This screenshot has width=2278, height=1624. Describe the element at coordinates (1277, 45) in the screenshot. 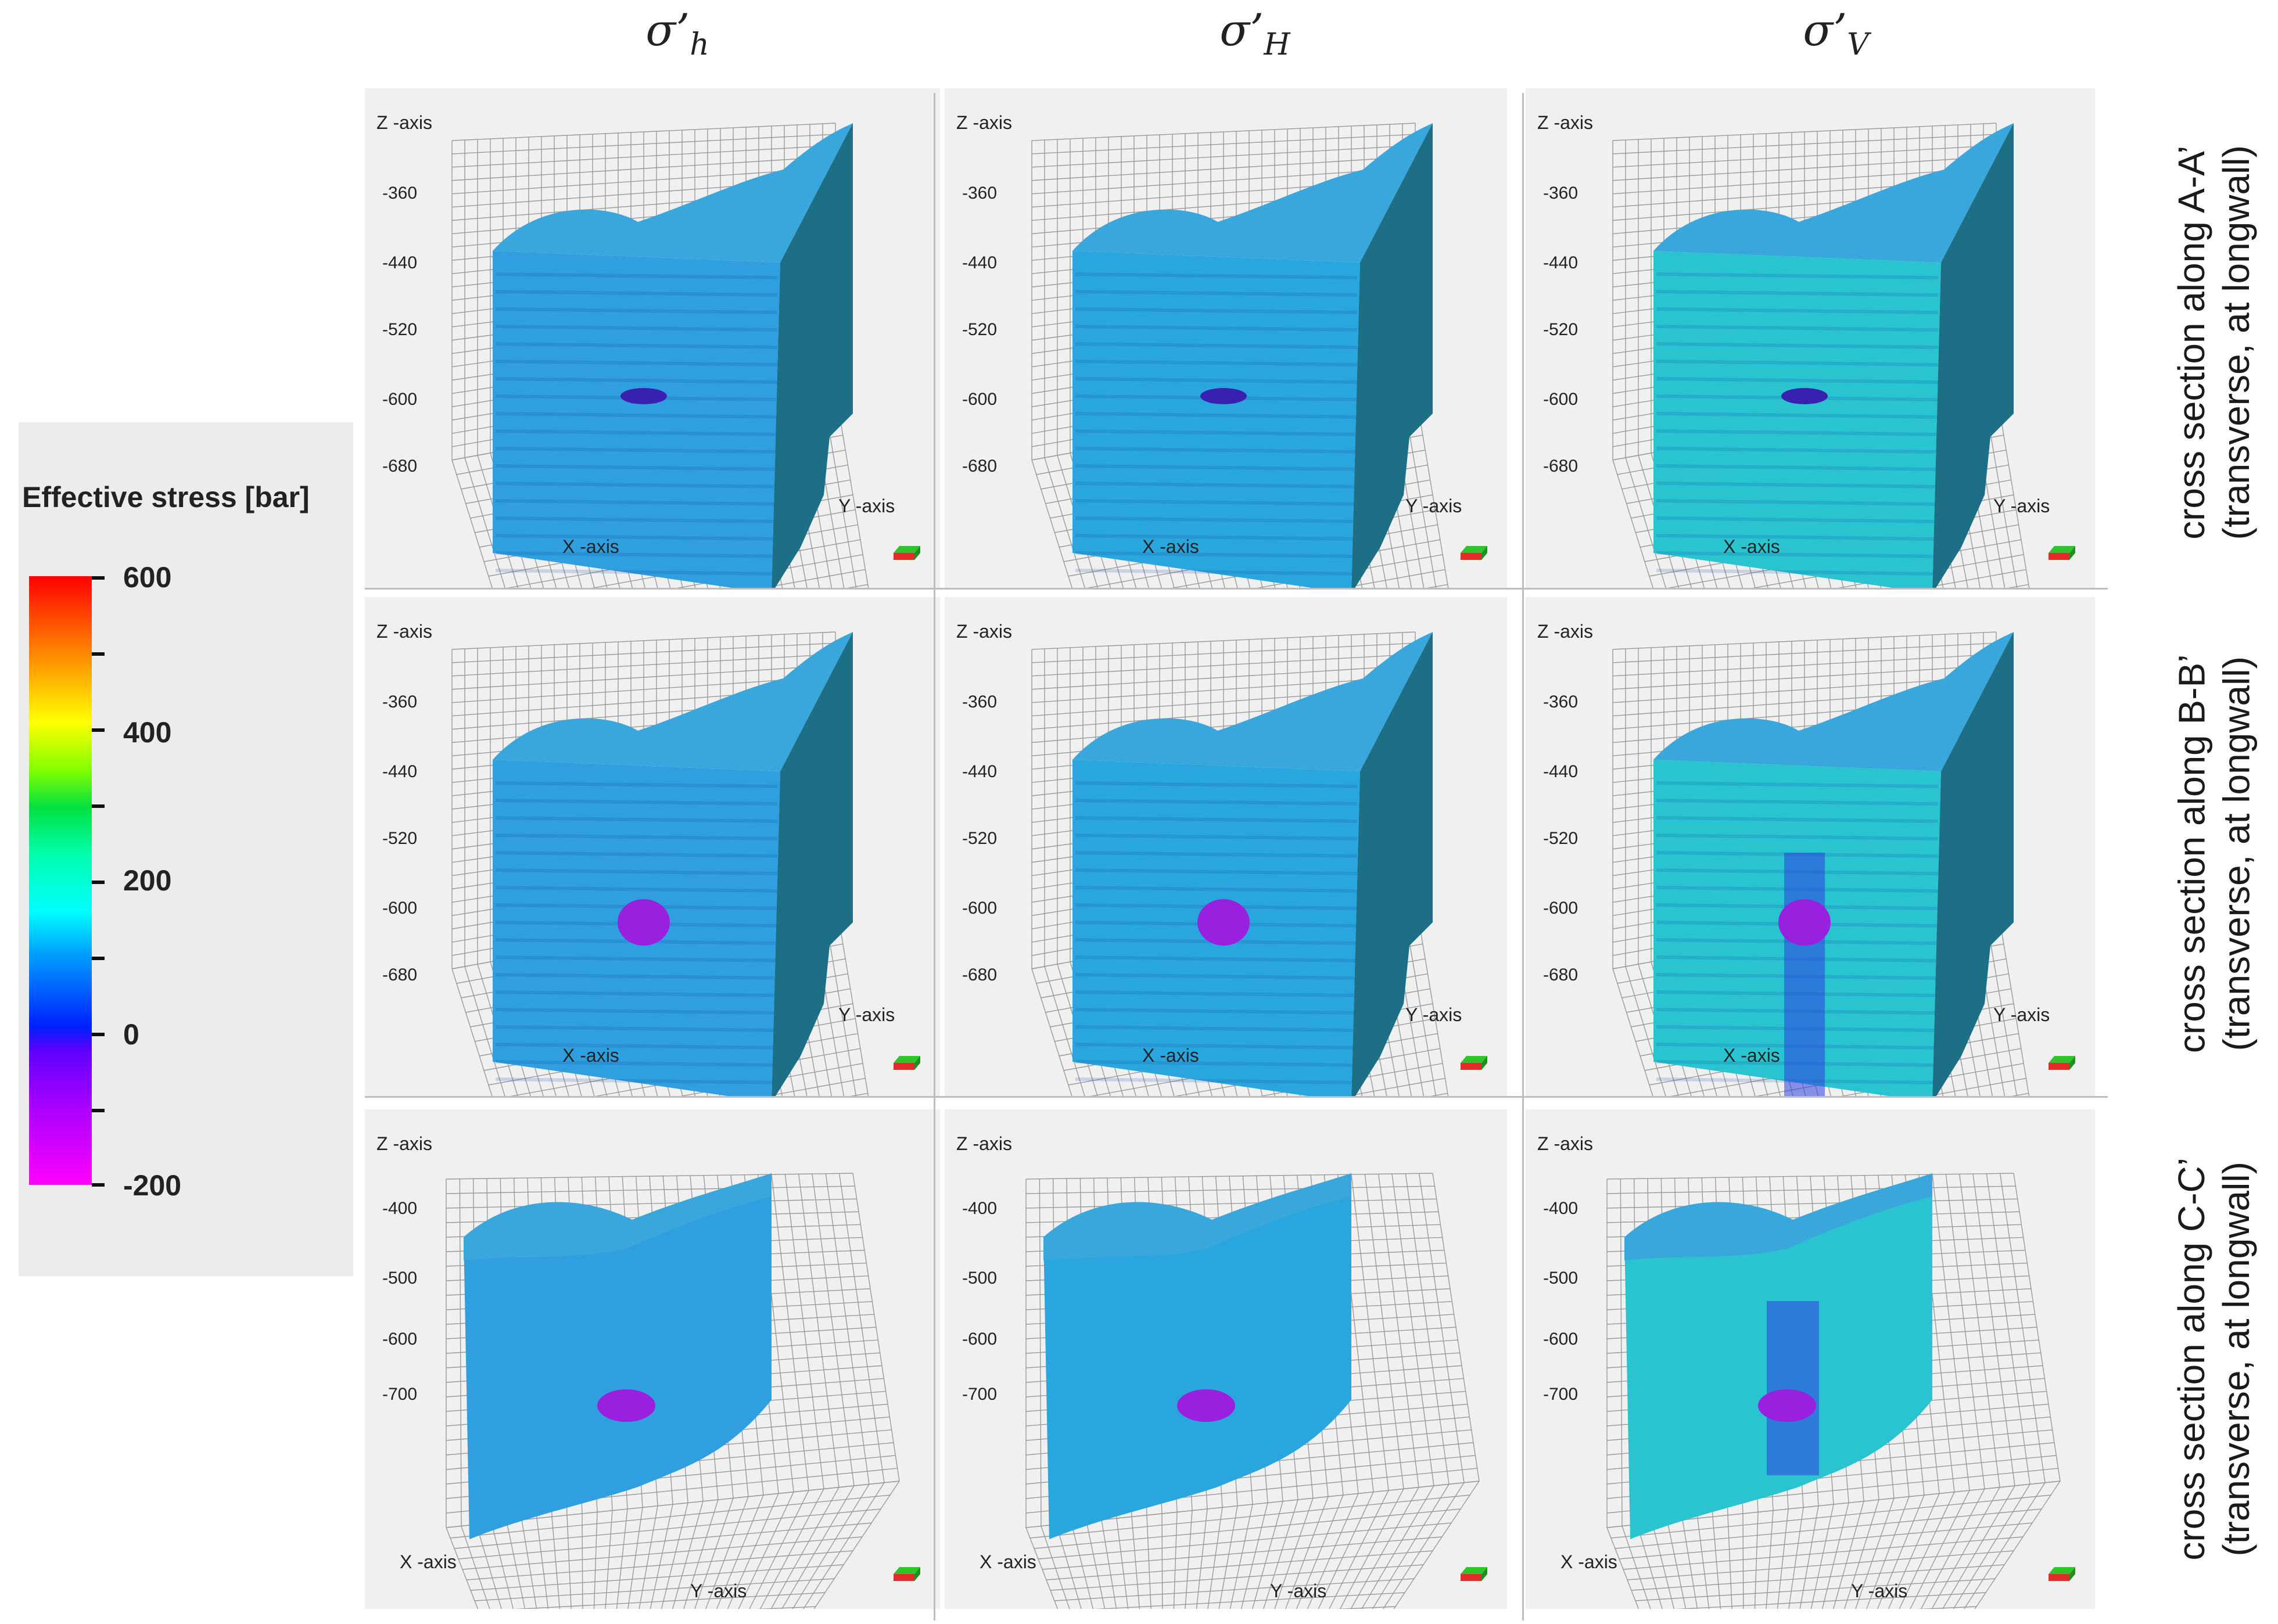

I see `header-sigma-H-subscript: H` at that location.